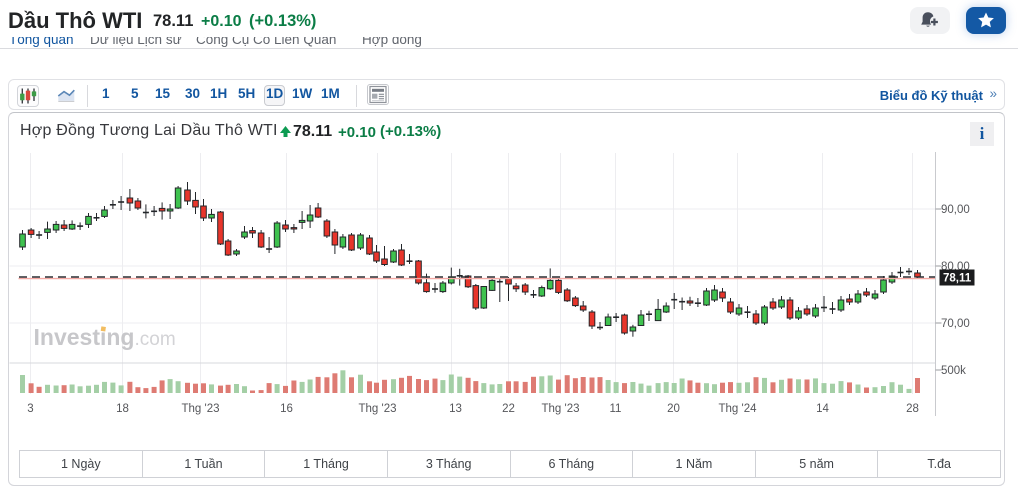  I want to click on svg-text: 500k, so click(953, 371).